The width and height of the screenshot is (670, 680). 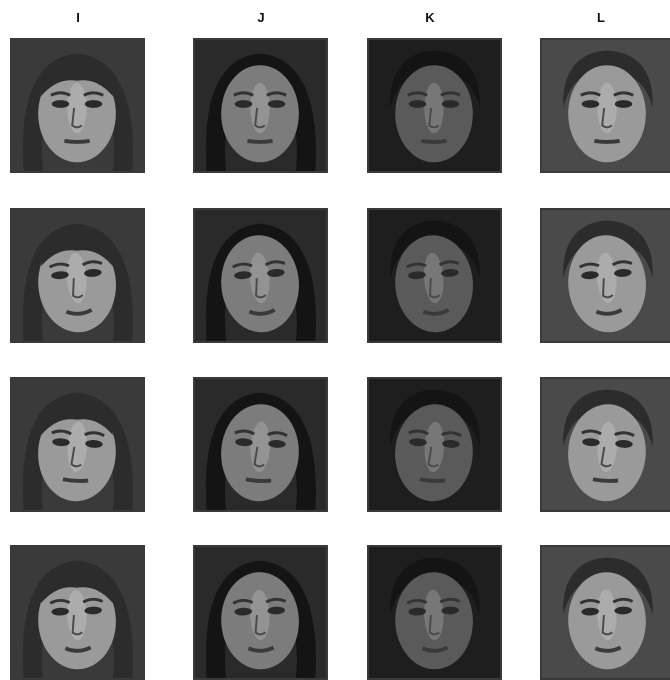 I want to click on column-label-i: I, so click(x=78, y=17).